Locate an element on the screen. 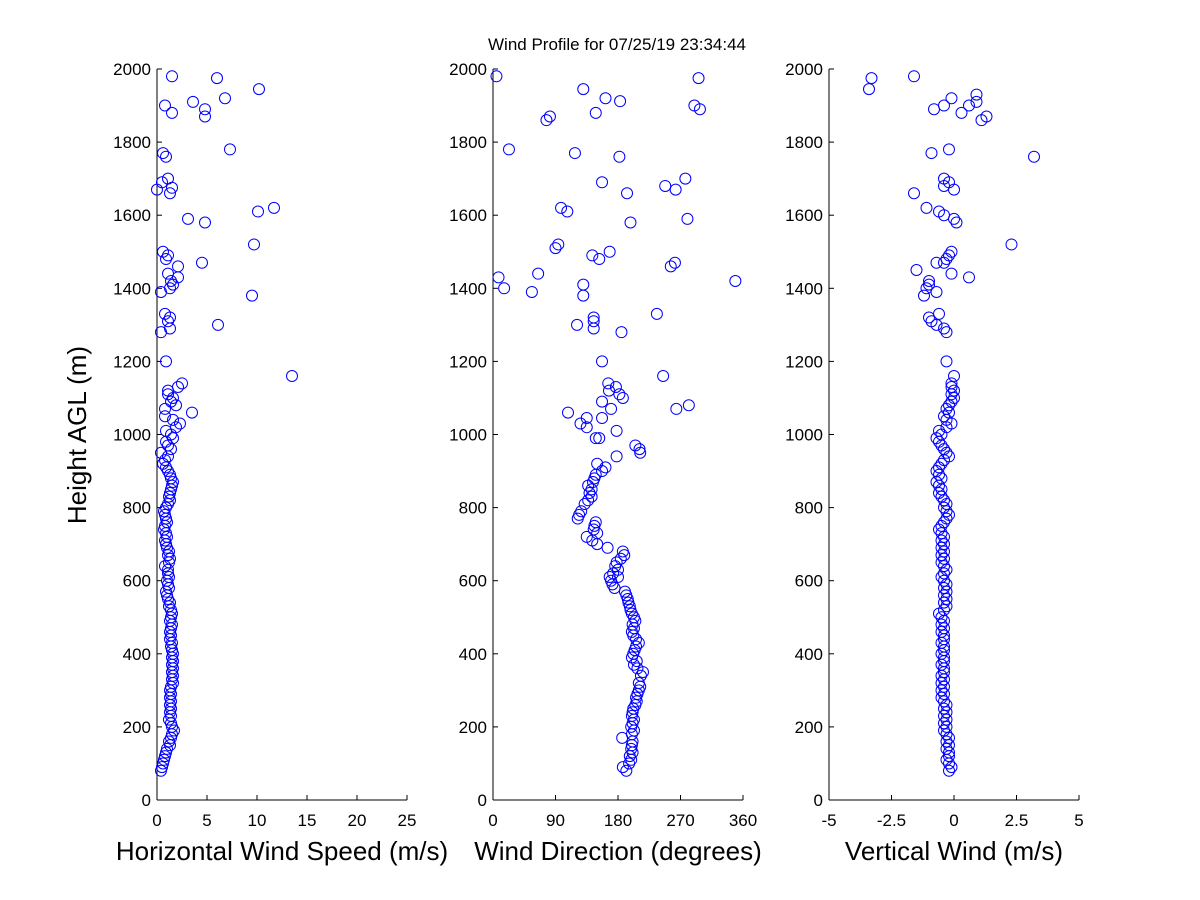  y-tick-label: 0 is located at coordinates (146, 800).